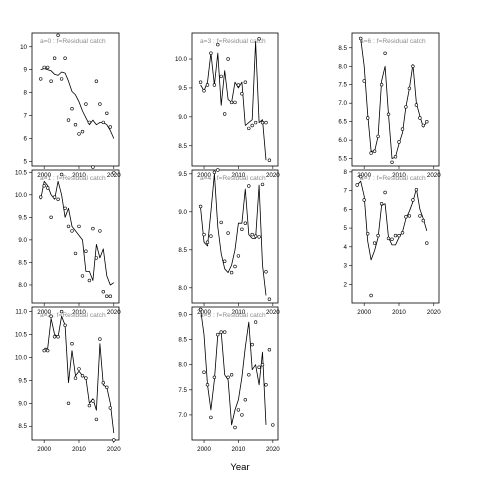  Describe the element at coordinates (182, 390) in the screenshot. I see `y-tick-label: 7.5` at that location.